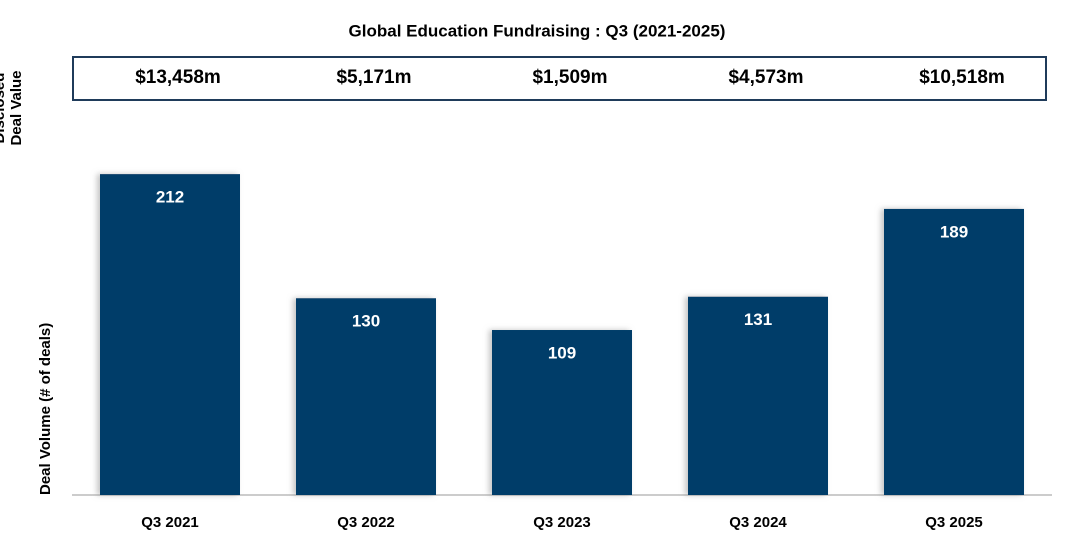 The width and height of the screenshot is (1074, 548). I want to click on deal-value-box, so click(559, 78).